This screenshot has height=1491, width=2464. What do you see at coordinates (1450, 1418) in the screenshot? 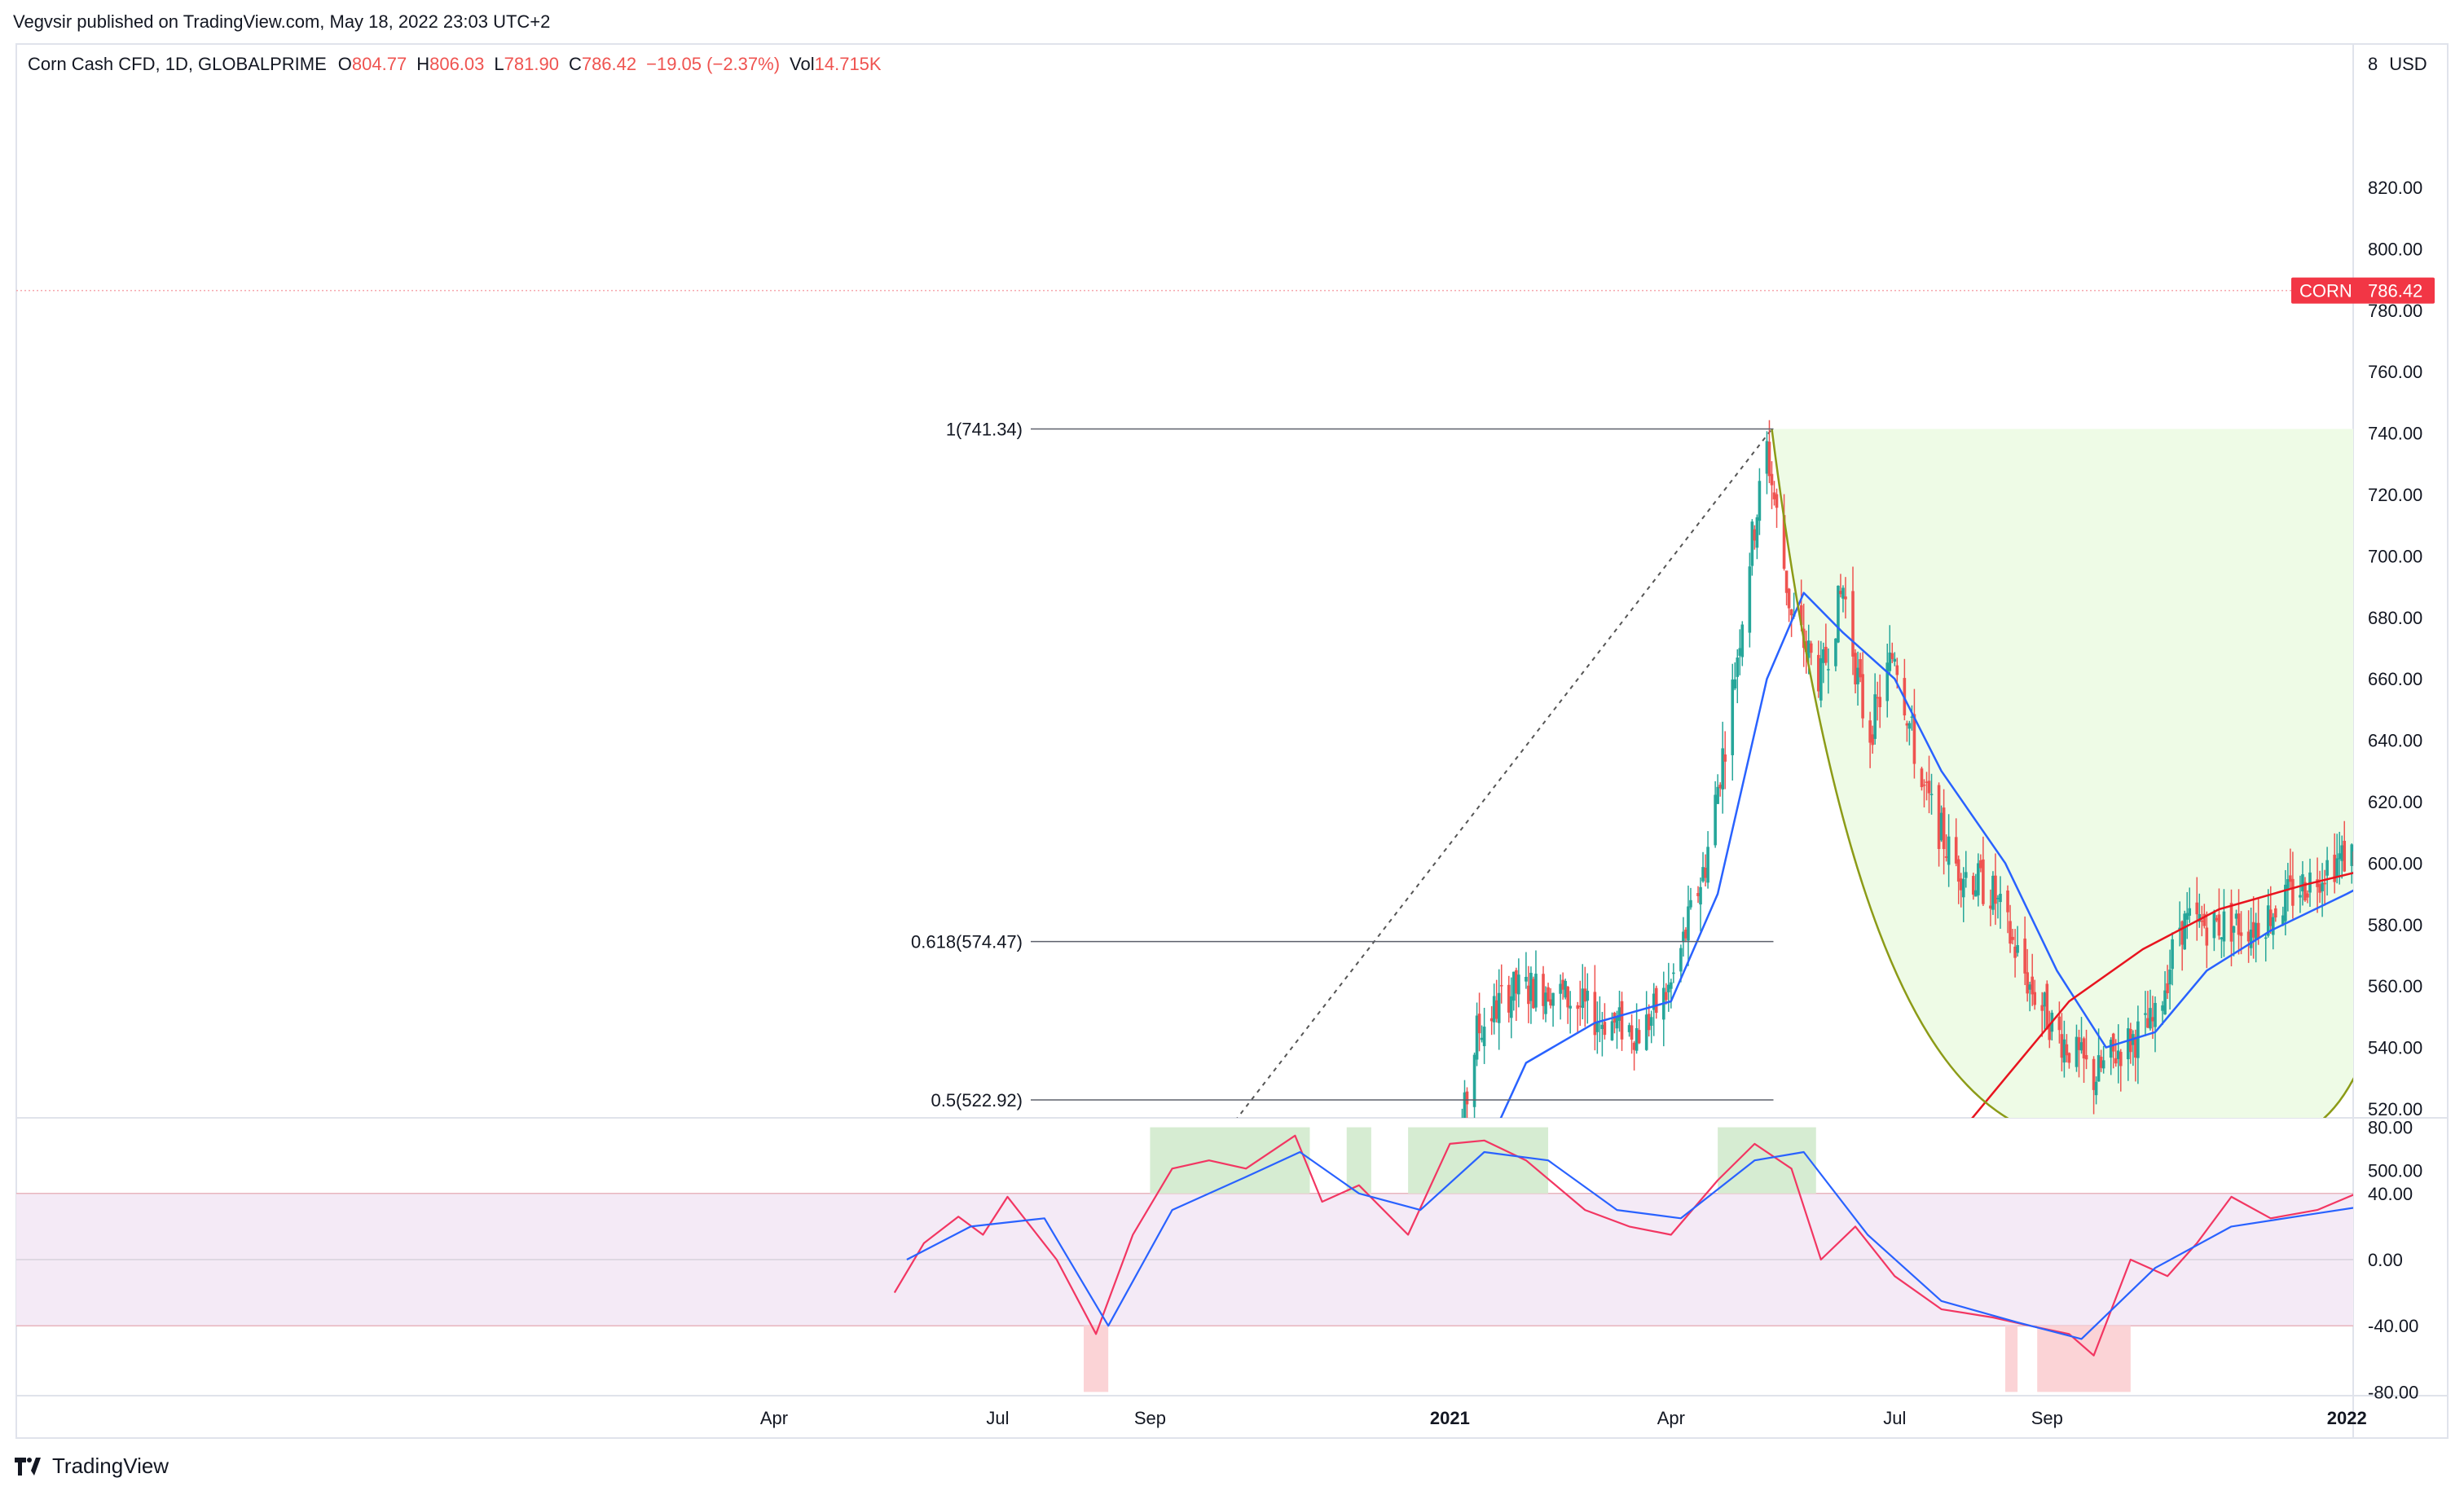
I see `time-tick-label: 2021` at bounding box center [1450, 1418].